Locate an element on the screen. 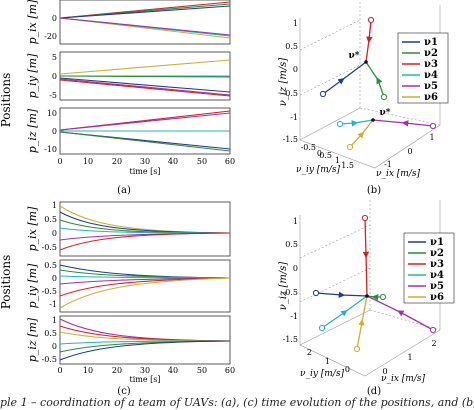  subplot-a-x: p_ix [m] 0 -20 is located at coordinates (128, 22).